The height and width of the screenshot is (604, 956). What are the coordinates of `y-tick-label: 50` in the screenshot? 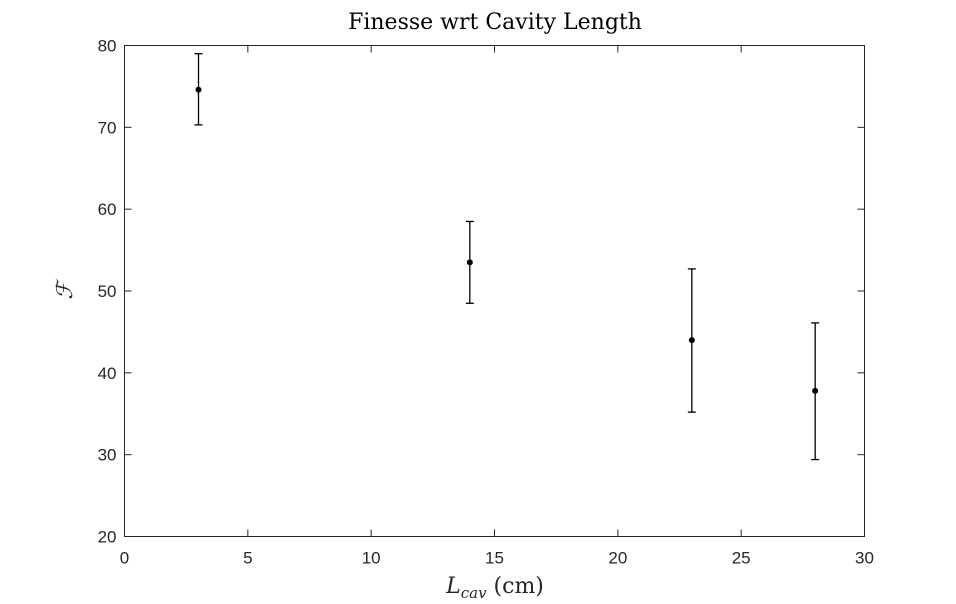 It's located at (107, 291).